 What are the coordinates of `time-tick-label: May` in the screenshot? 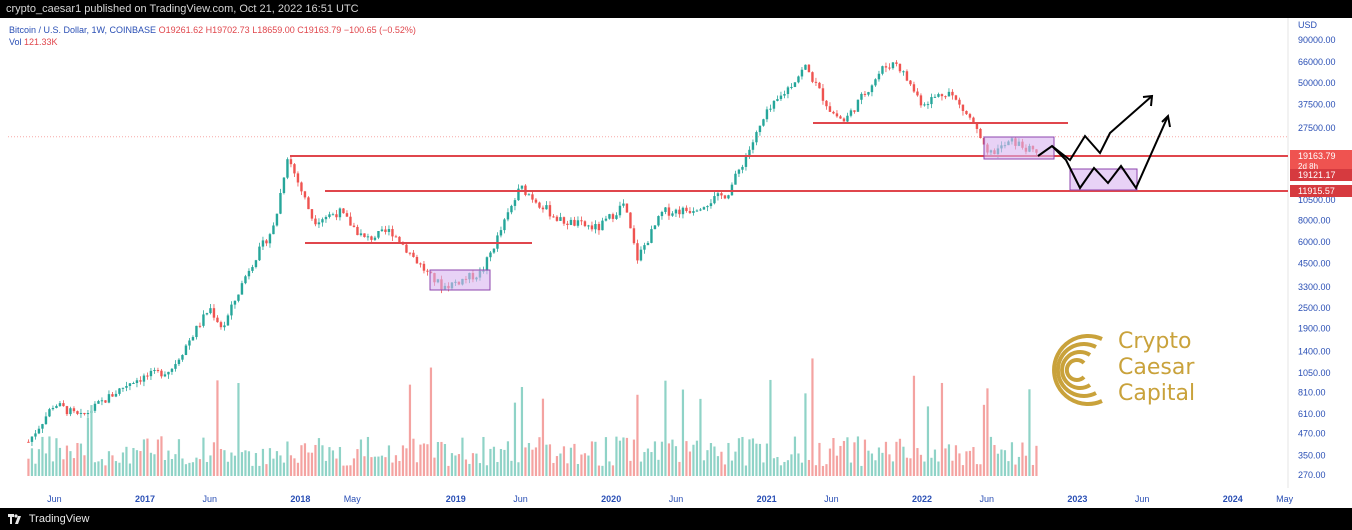 It's located at (353, 499).